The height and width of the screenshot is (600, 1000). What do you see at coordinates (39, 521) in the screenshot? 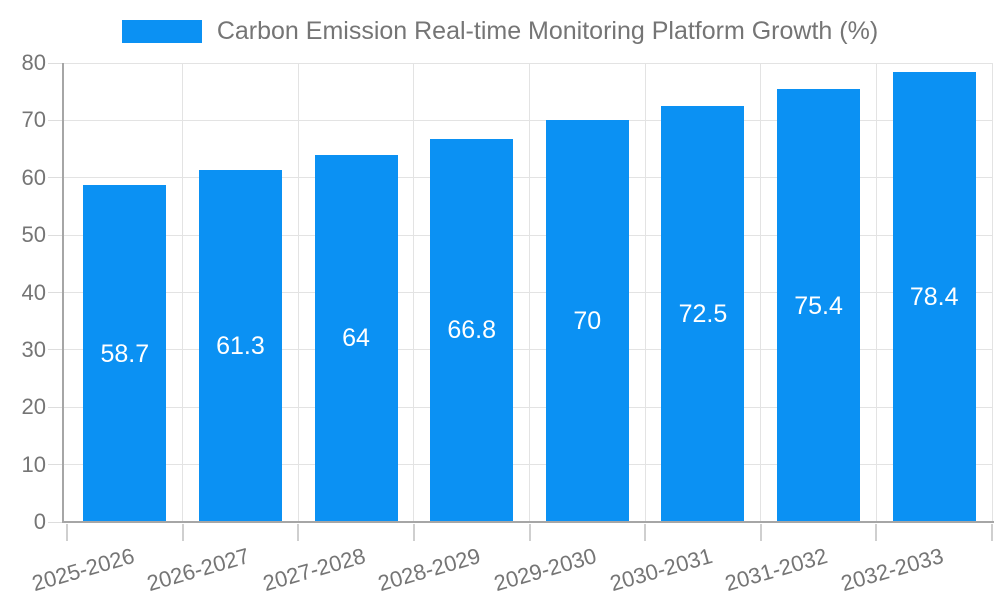
I see `y-axis-label: 0` at bounding box center [39, 521].